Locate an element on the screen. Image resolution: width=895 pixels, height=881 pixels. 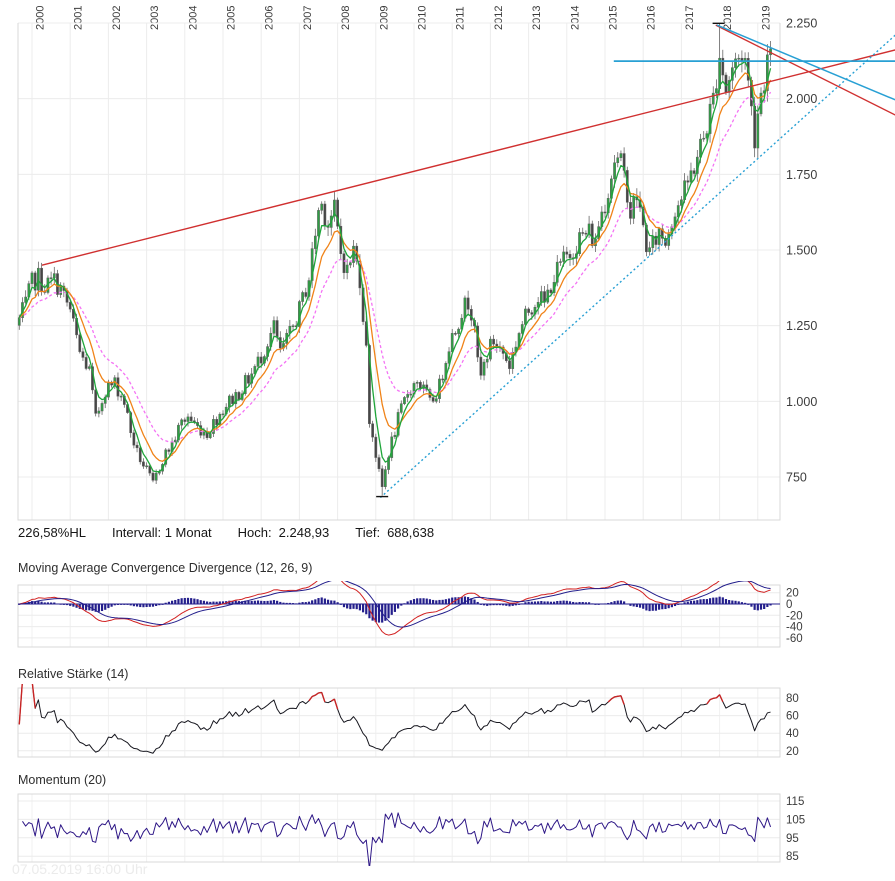
svg-text: 2007 is located at coordinates (308, 18).